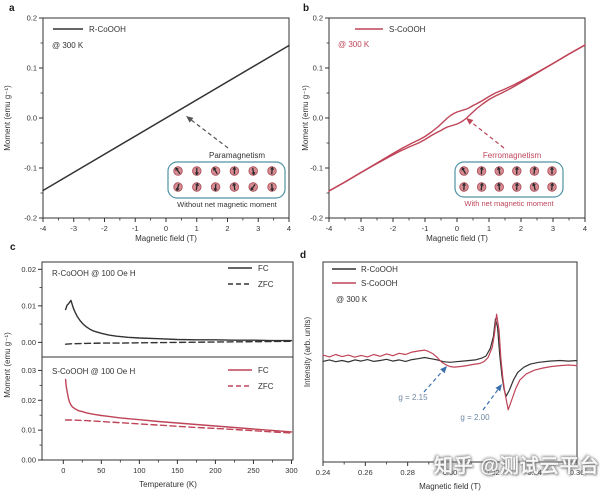  What do you see at coordinates (457, 118) in the screenshot?
I see `series-S-CoOOH-upper-branch` at bounding box center [457, 118].